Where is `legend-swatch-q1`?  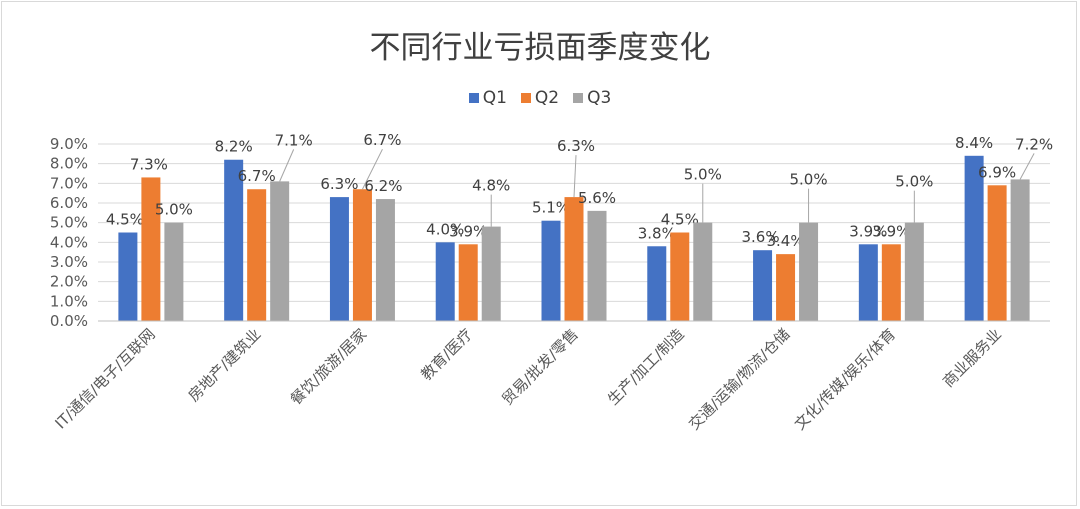
legend-swatch-q1 is located at coordinates (473, 98).